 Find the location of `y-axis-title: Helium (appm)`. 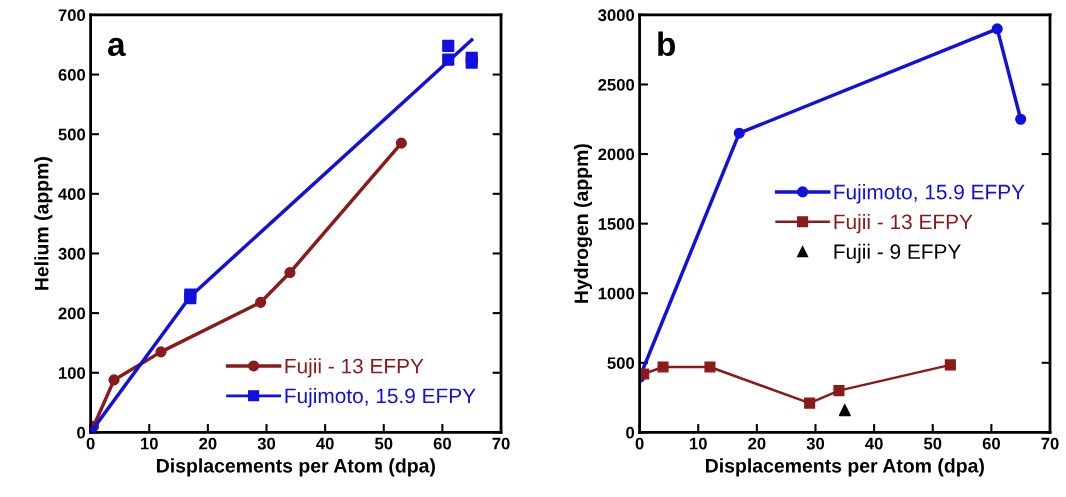

y-axis-title: Helium (appm) is located at coordinates (43, 223).